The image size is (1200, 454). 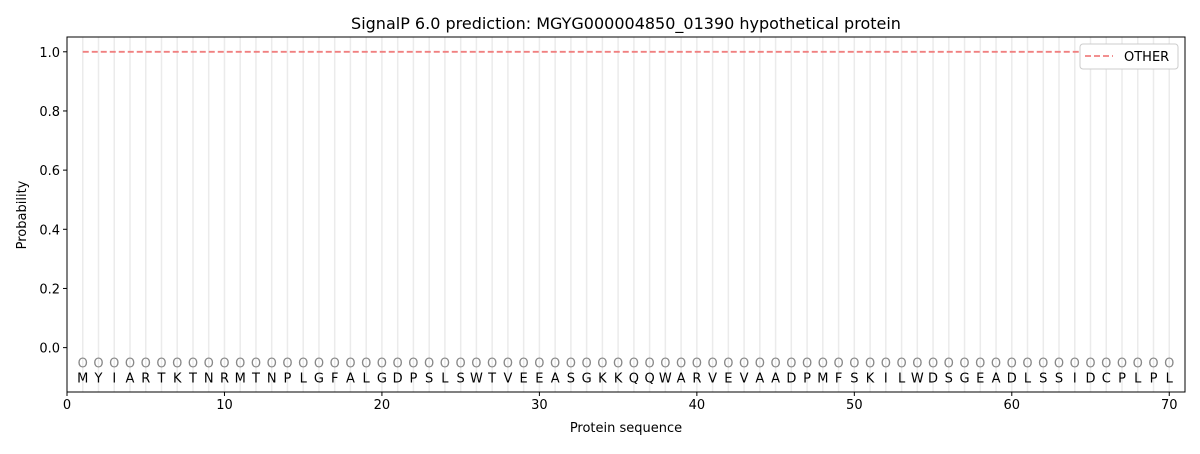 What do you see at coordinates (1106, 378) in the screenshot?
I see `residue-label: C` at bounding box center [1106, 378].